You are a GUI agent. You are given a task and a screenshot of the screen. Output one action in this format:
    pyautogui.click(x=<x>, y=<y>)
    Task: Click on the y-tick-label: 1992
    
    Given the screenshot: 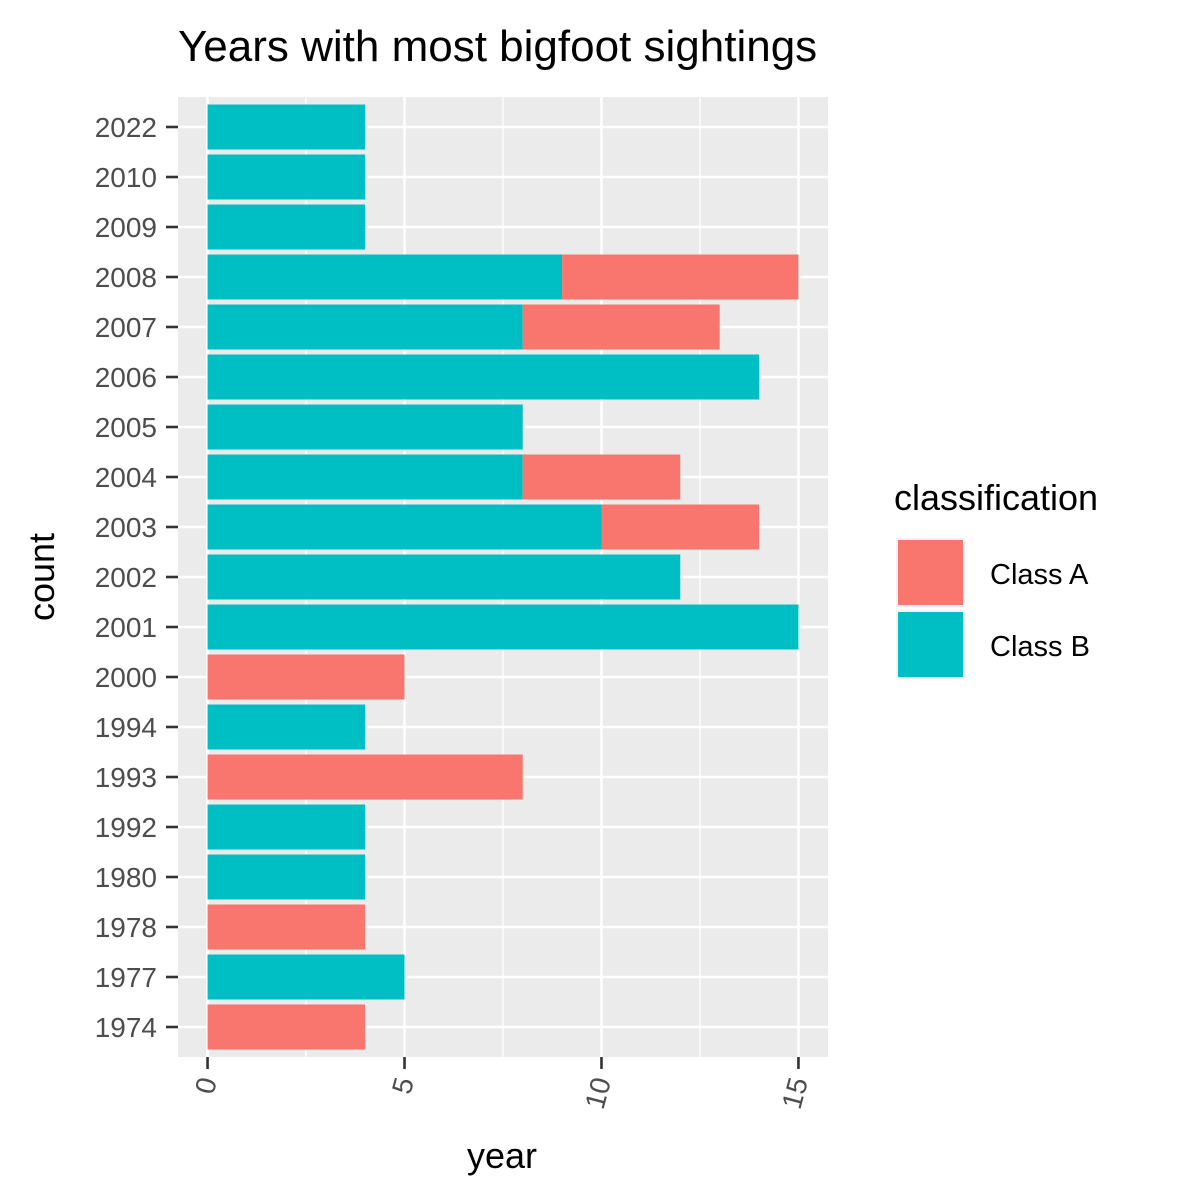 What is the action you would take?
    pyautogui.click(x=126, y=827)
    